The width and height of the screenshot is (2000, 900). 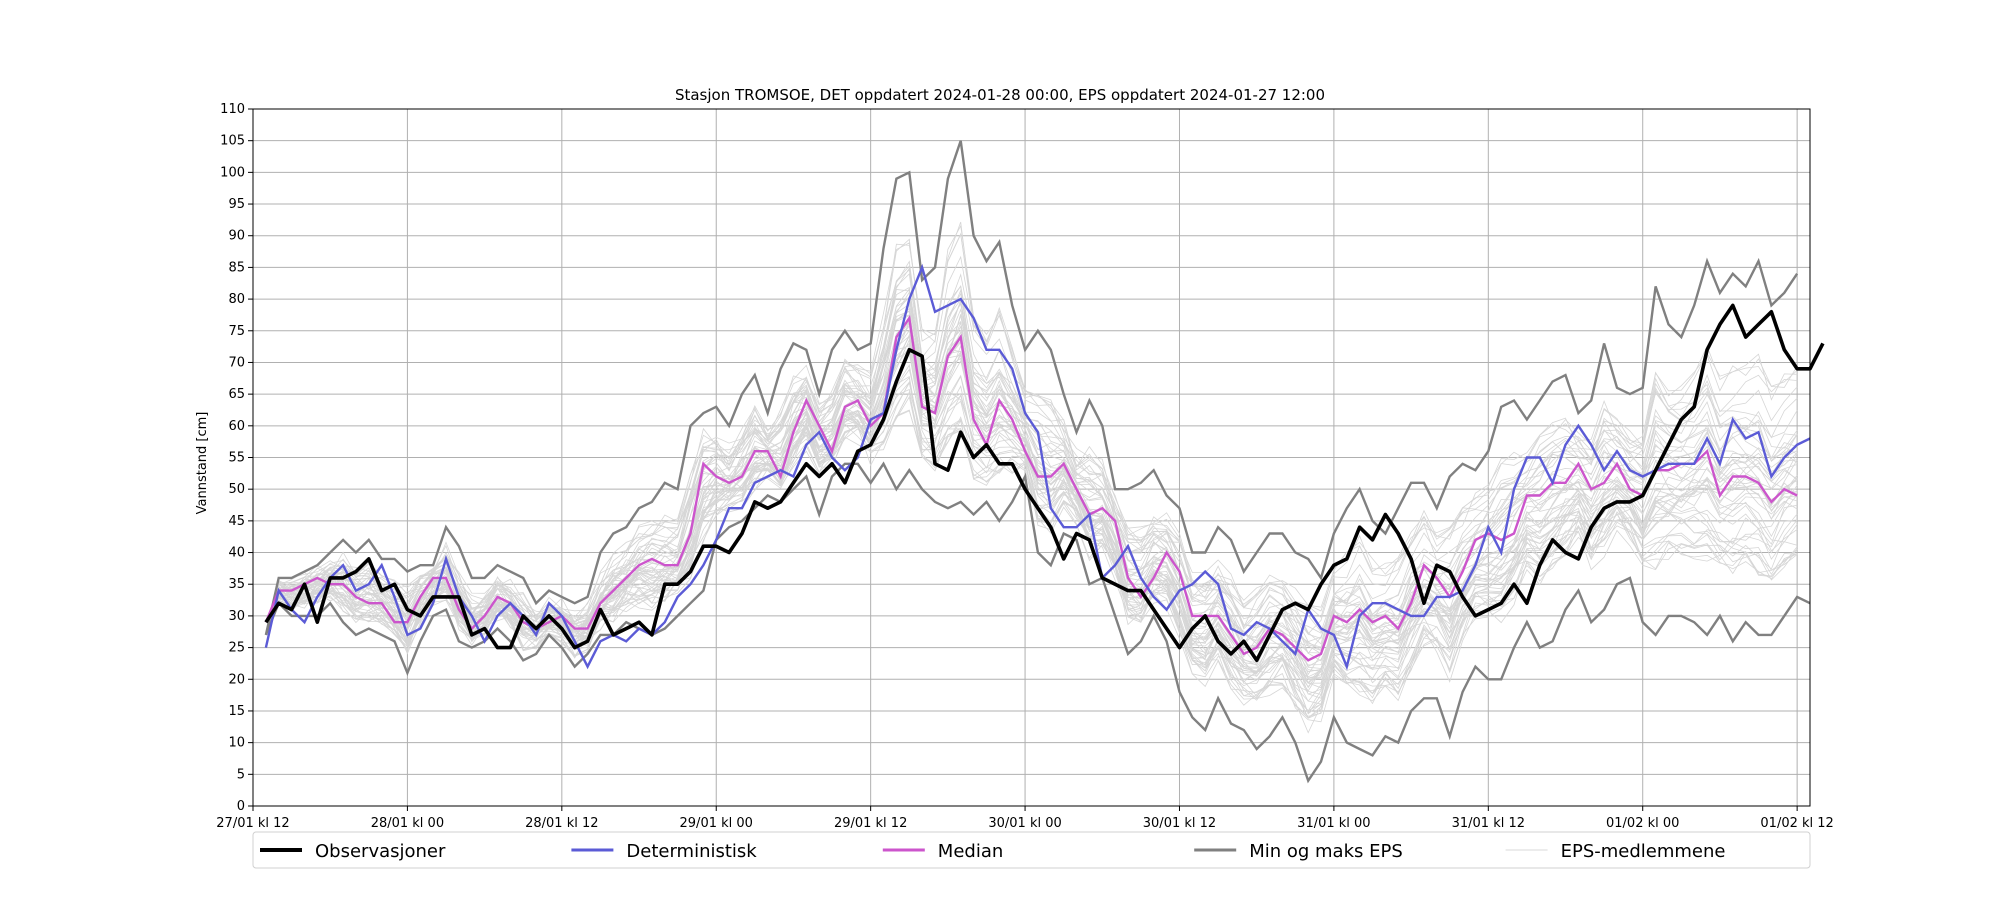 I want to click on y-tick-label: 5, so click(x=241, y=774).